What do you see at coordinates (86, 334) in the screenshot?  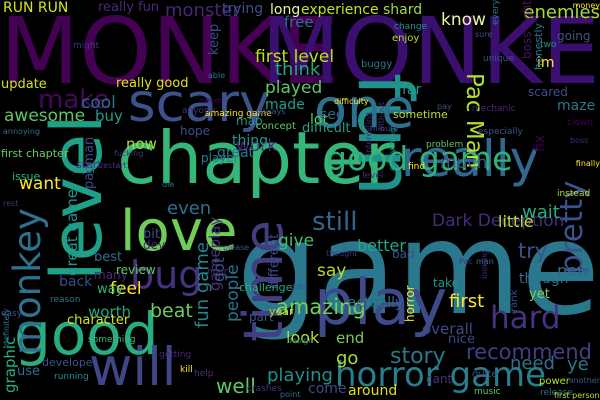 I see `word-10: good` at bounding box center [86, 334].